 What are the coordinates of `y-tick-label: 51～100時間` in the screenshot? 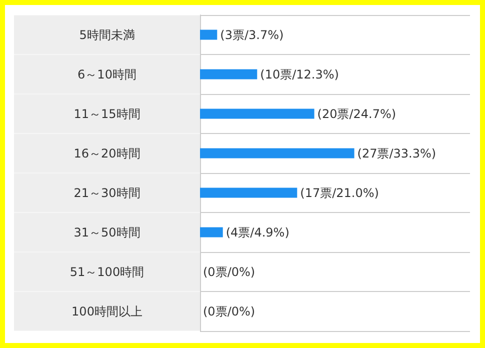 It's located at (107, 271).